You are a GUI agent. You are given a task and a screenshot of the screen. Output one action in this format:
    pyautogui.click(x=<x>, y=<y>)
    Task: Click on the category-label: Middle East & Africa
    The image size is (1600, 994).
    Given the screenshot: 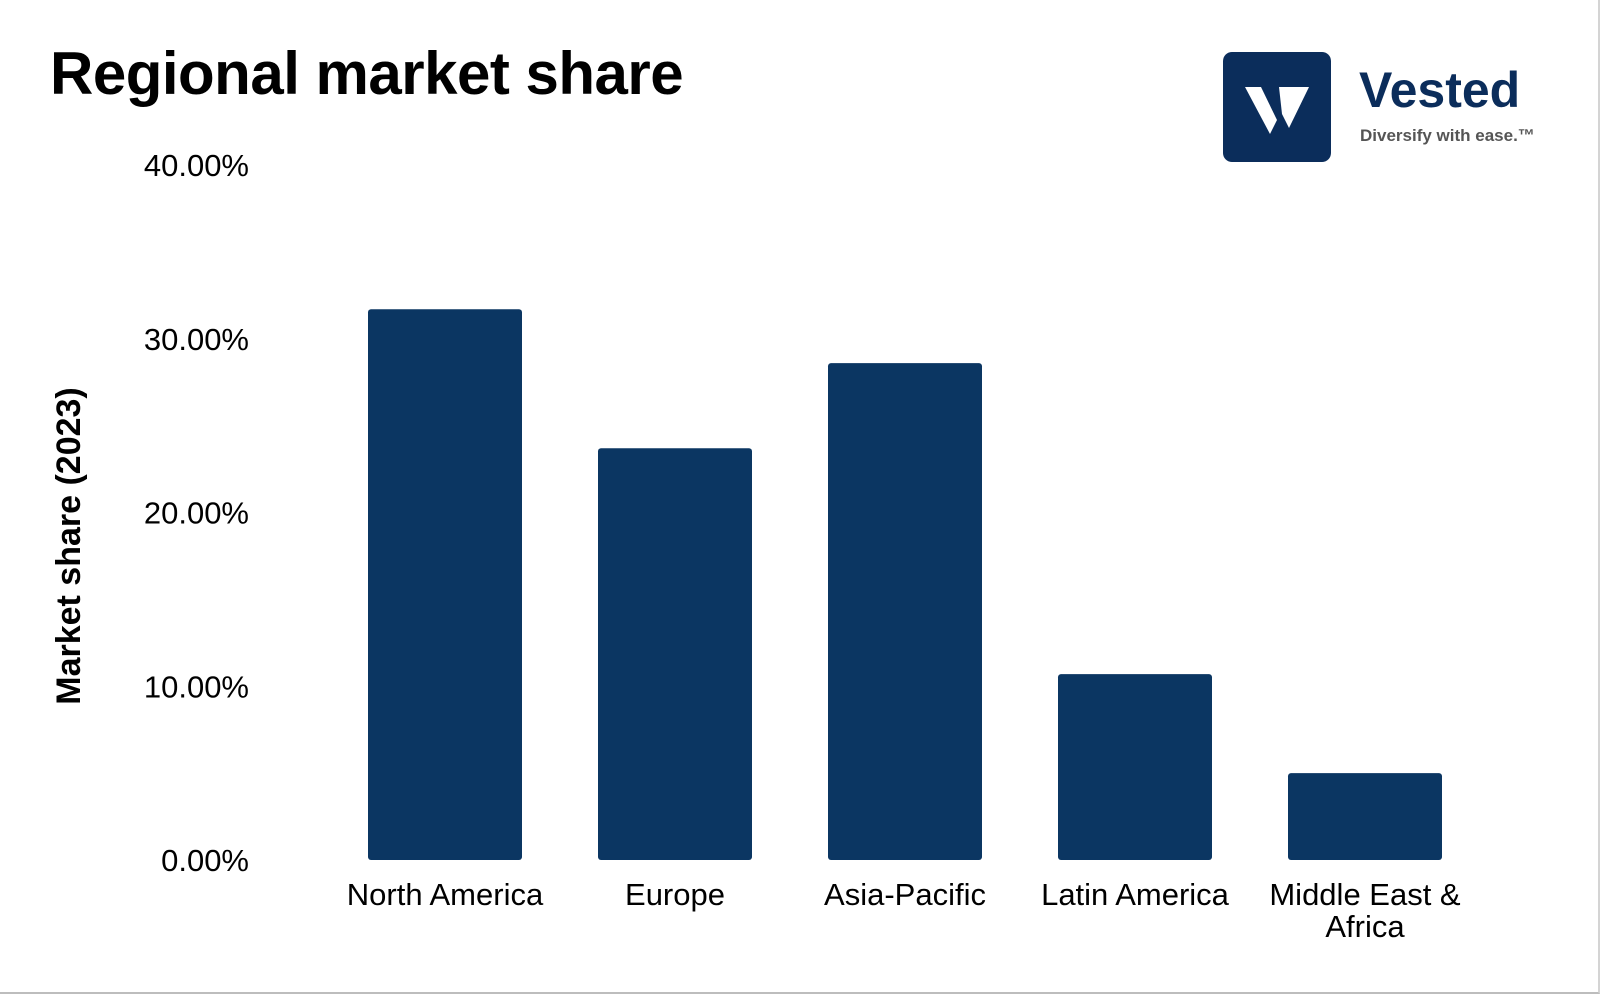 What is the action you would take?
    pyautogui.click(x=1365, y=910)
    